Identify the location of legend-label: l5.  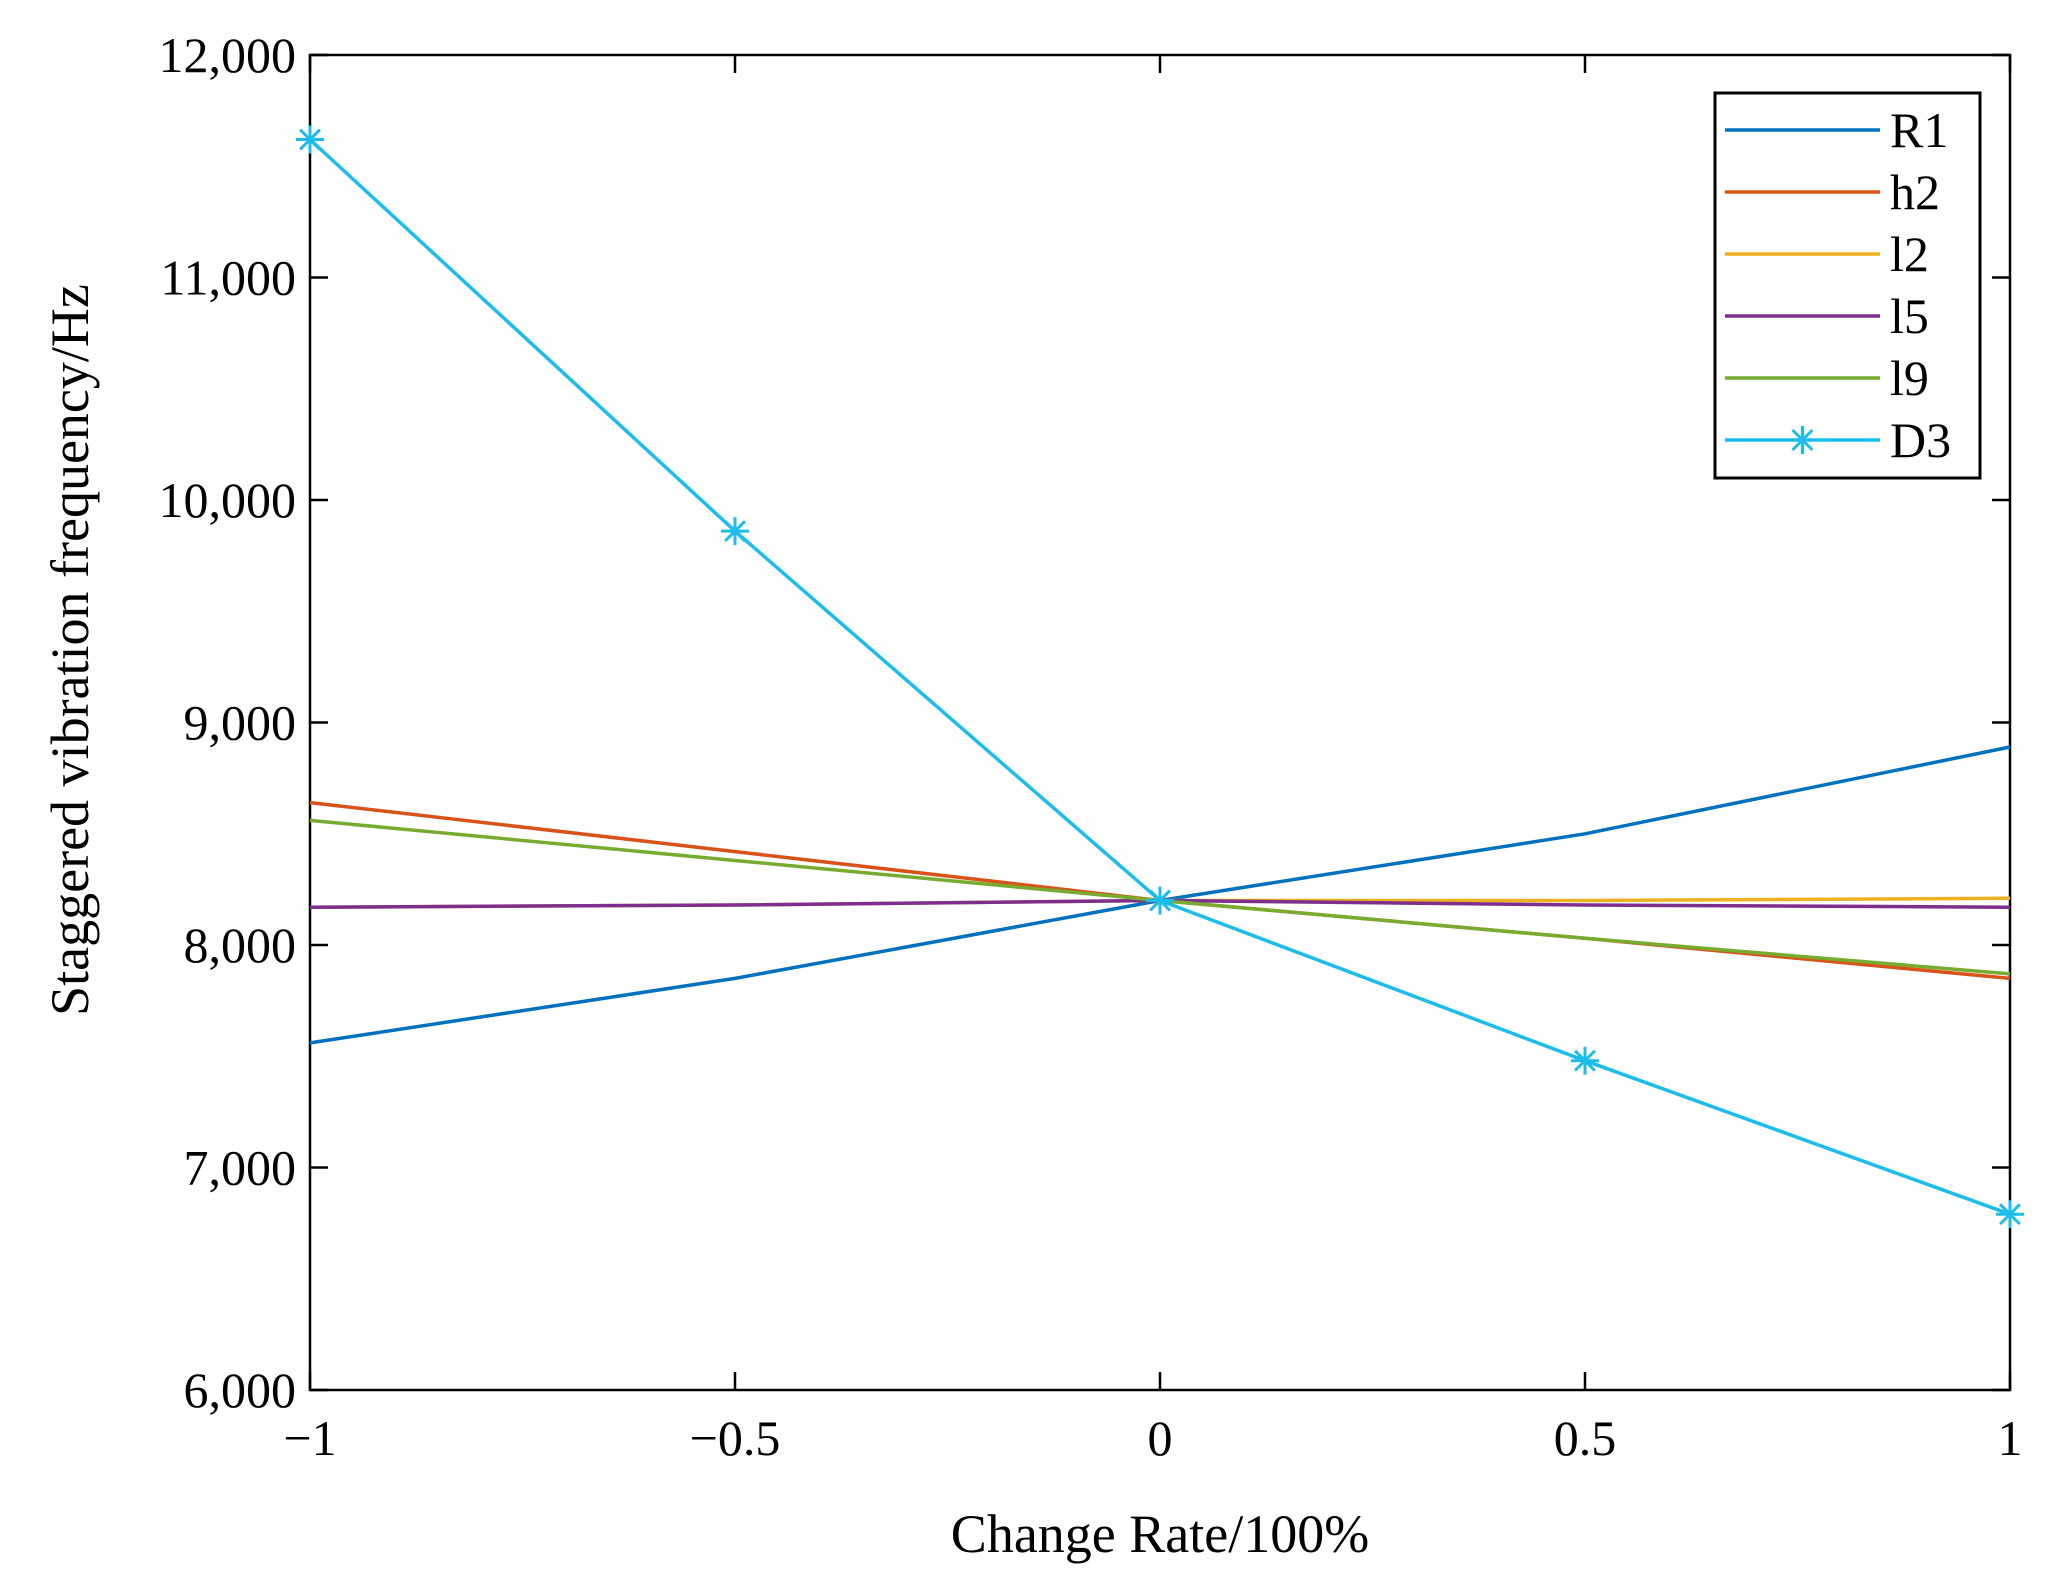
(1909, 316).